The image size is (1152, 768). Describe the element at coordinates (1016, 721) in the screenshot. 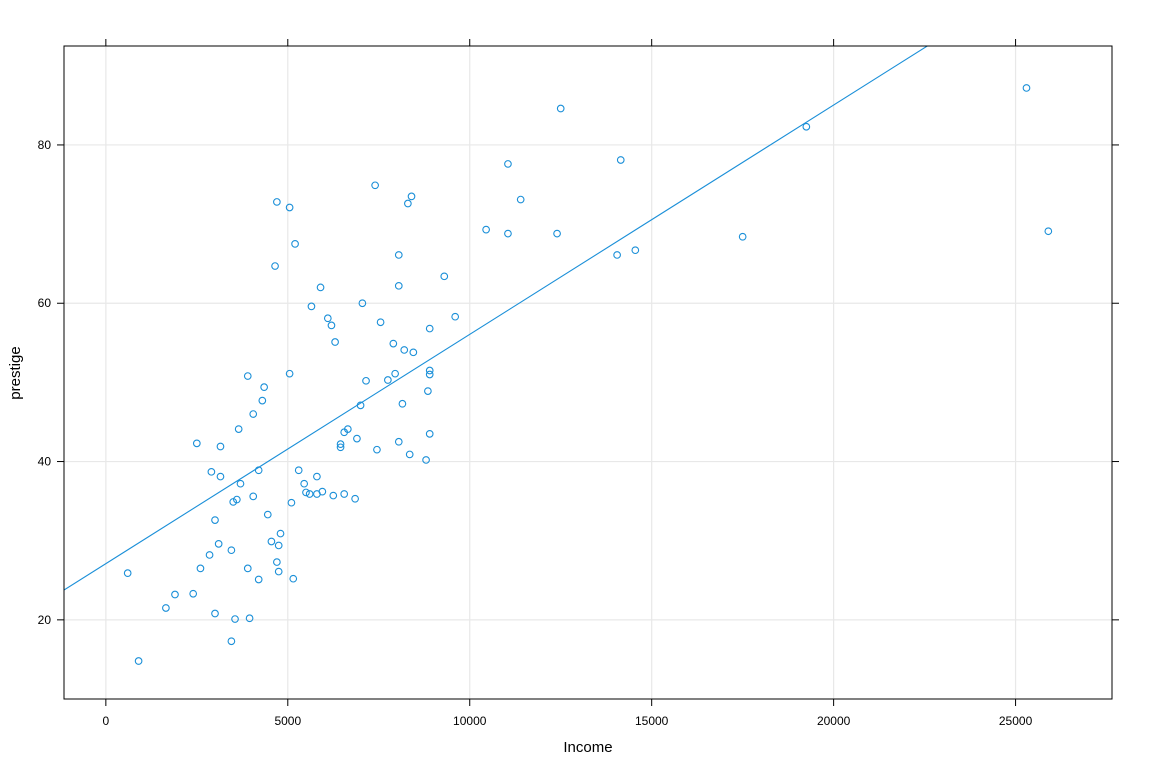

I see `x-tick-label: 25000` at that location.